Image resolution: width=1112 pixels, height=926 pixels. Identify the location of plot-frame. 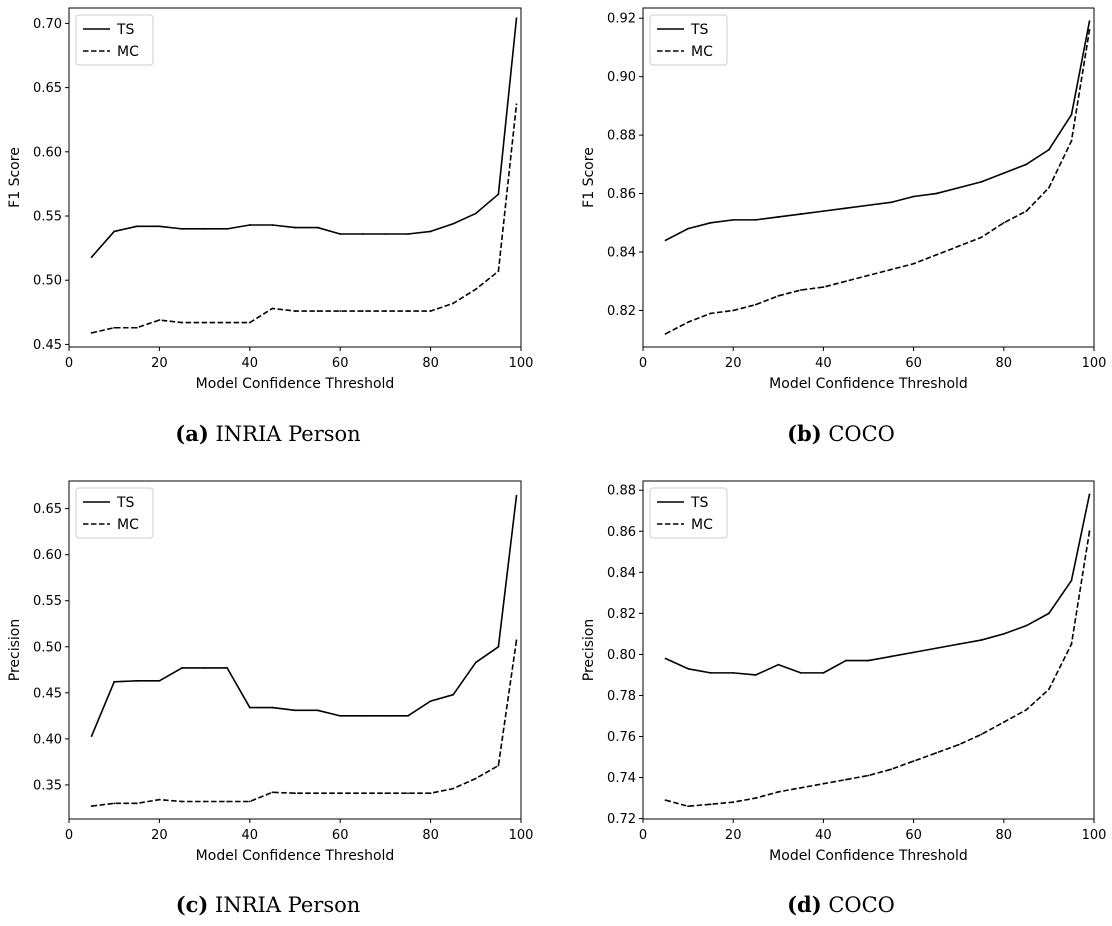
(295, 650).